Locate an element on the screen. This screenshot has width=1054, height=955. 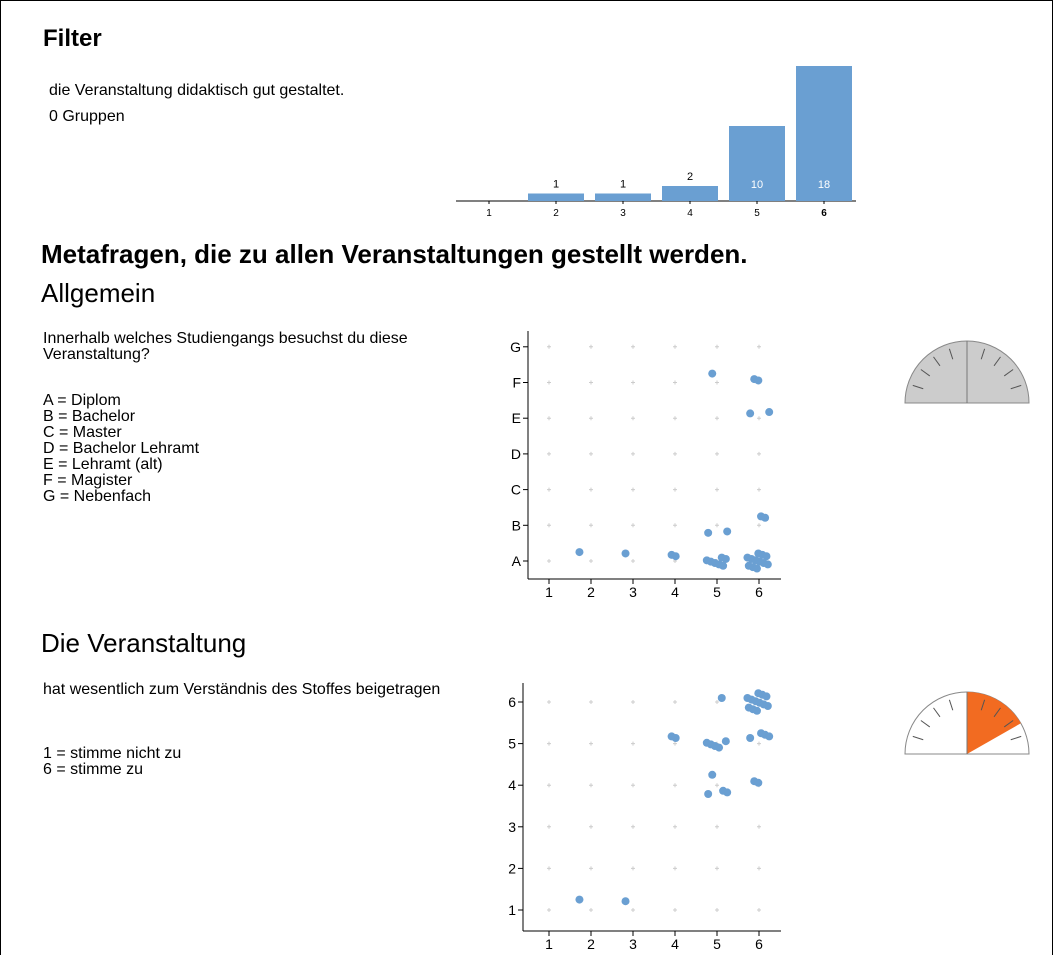
legend-entry: 6 = stimme zu is located at coordinates (93, 769).